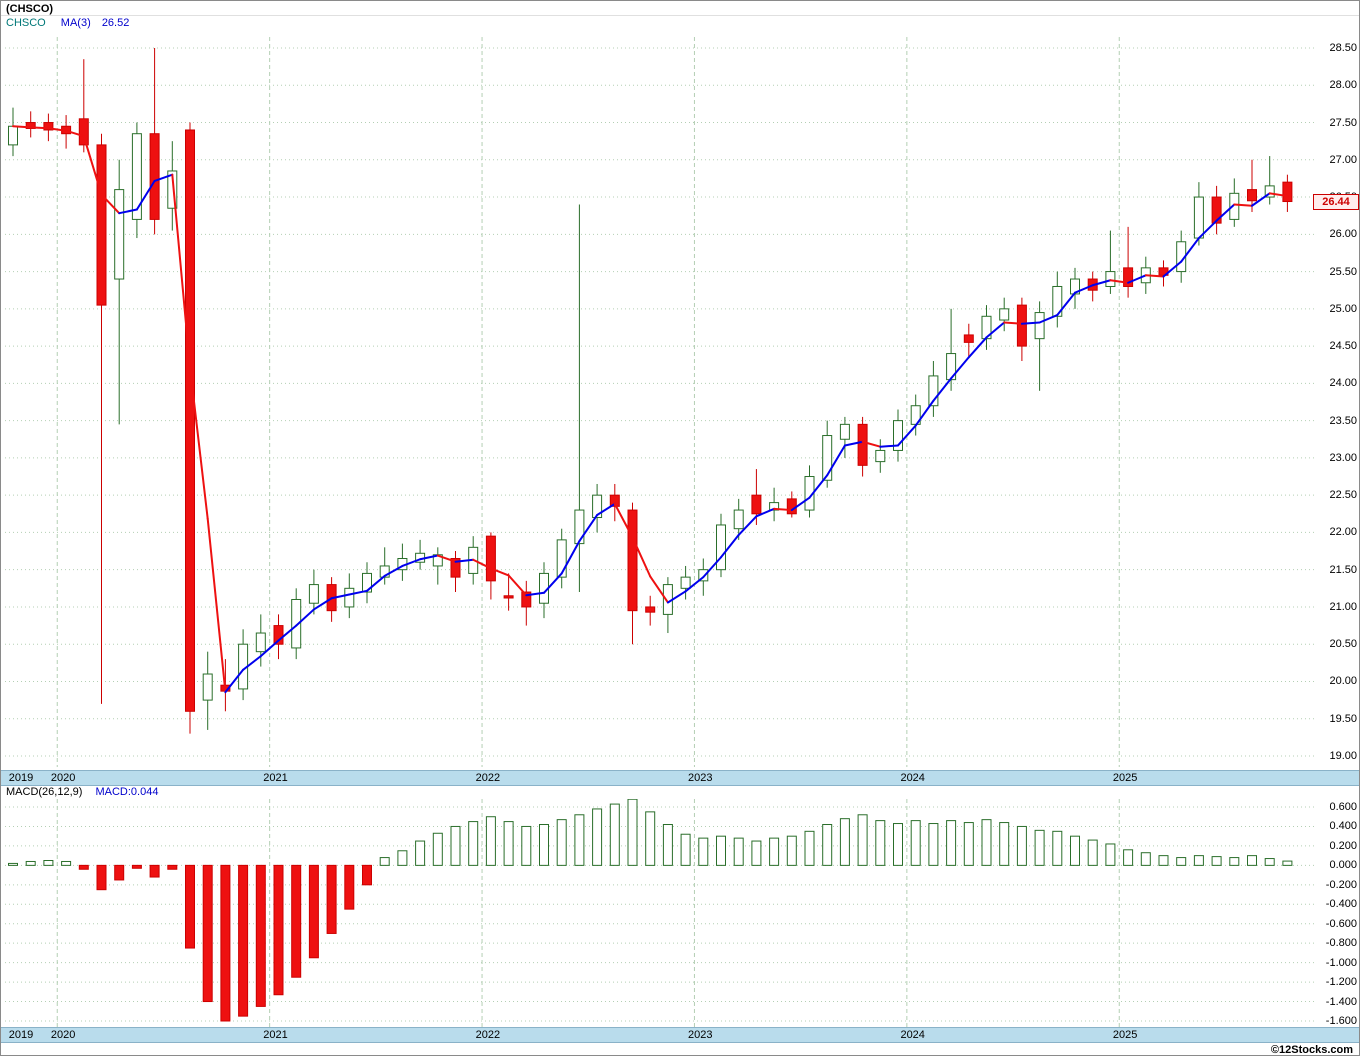 This screenshot has height=1056, width=1360. What do you see at coordinates (1343, 383) in the screenshot?
I see `price-tick-label: 24.00` at bounding box center [1343, 383].